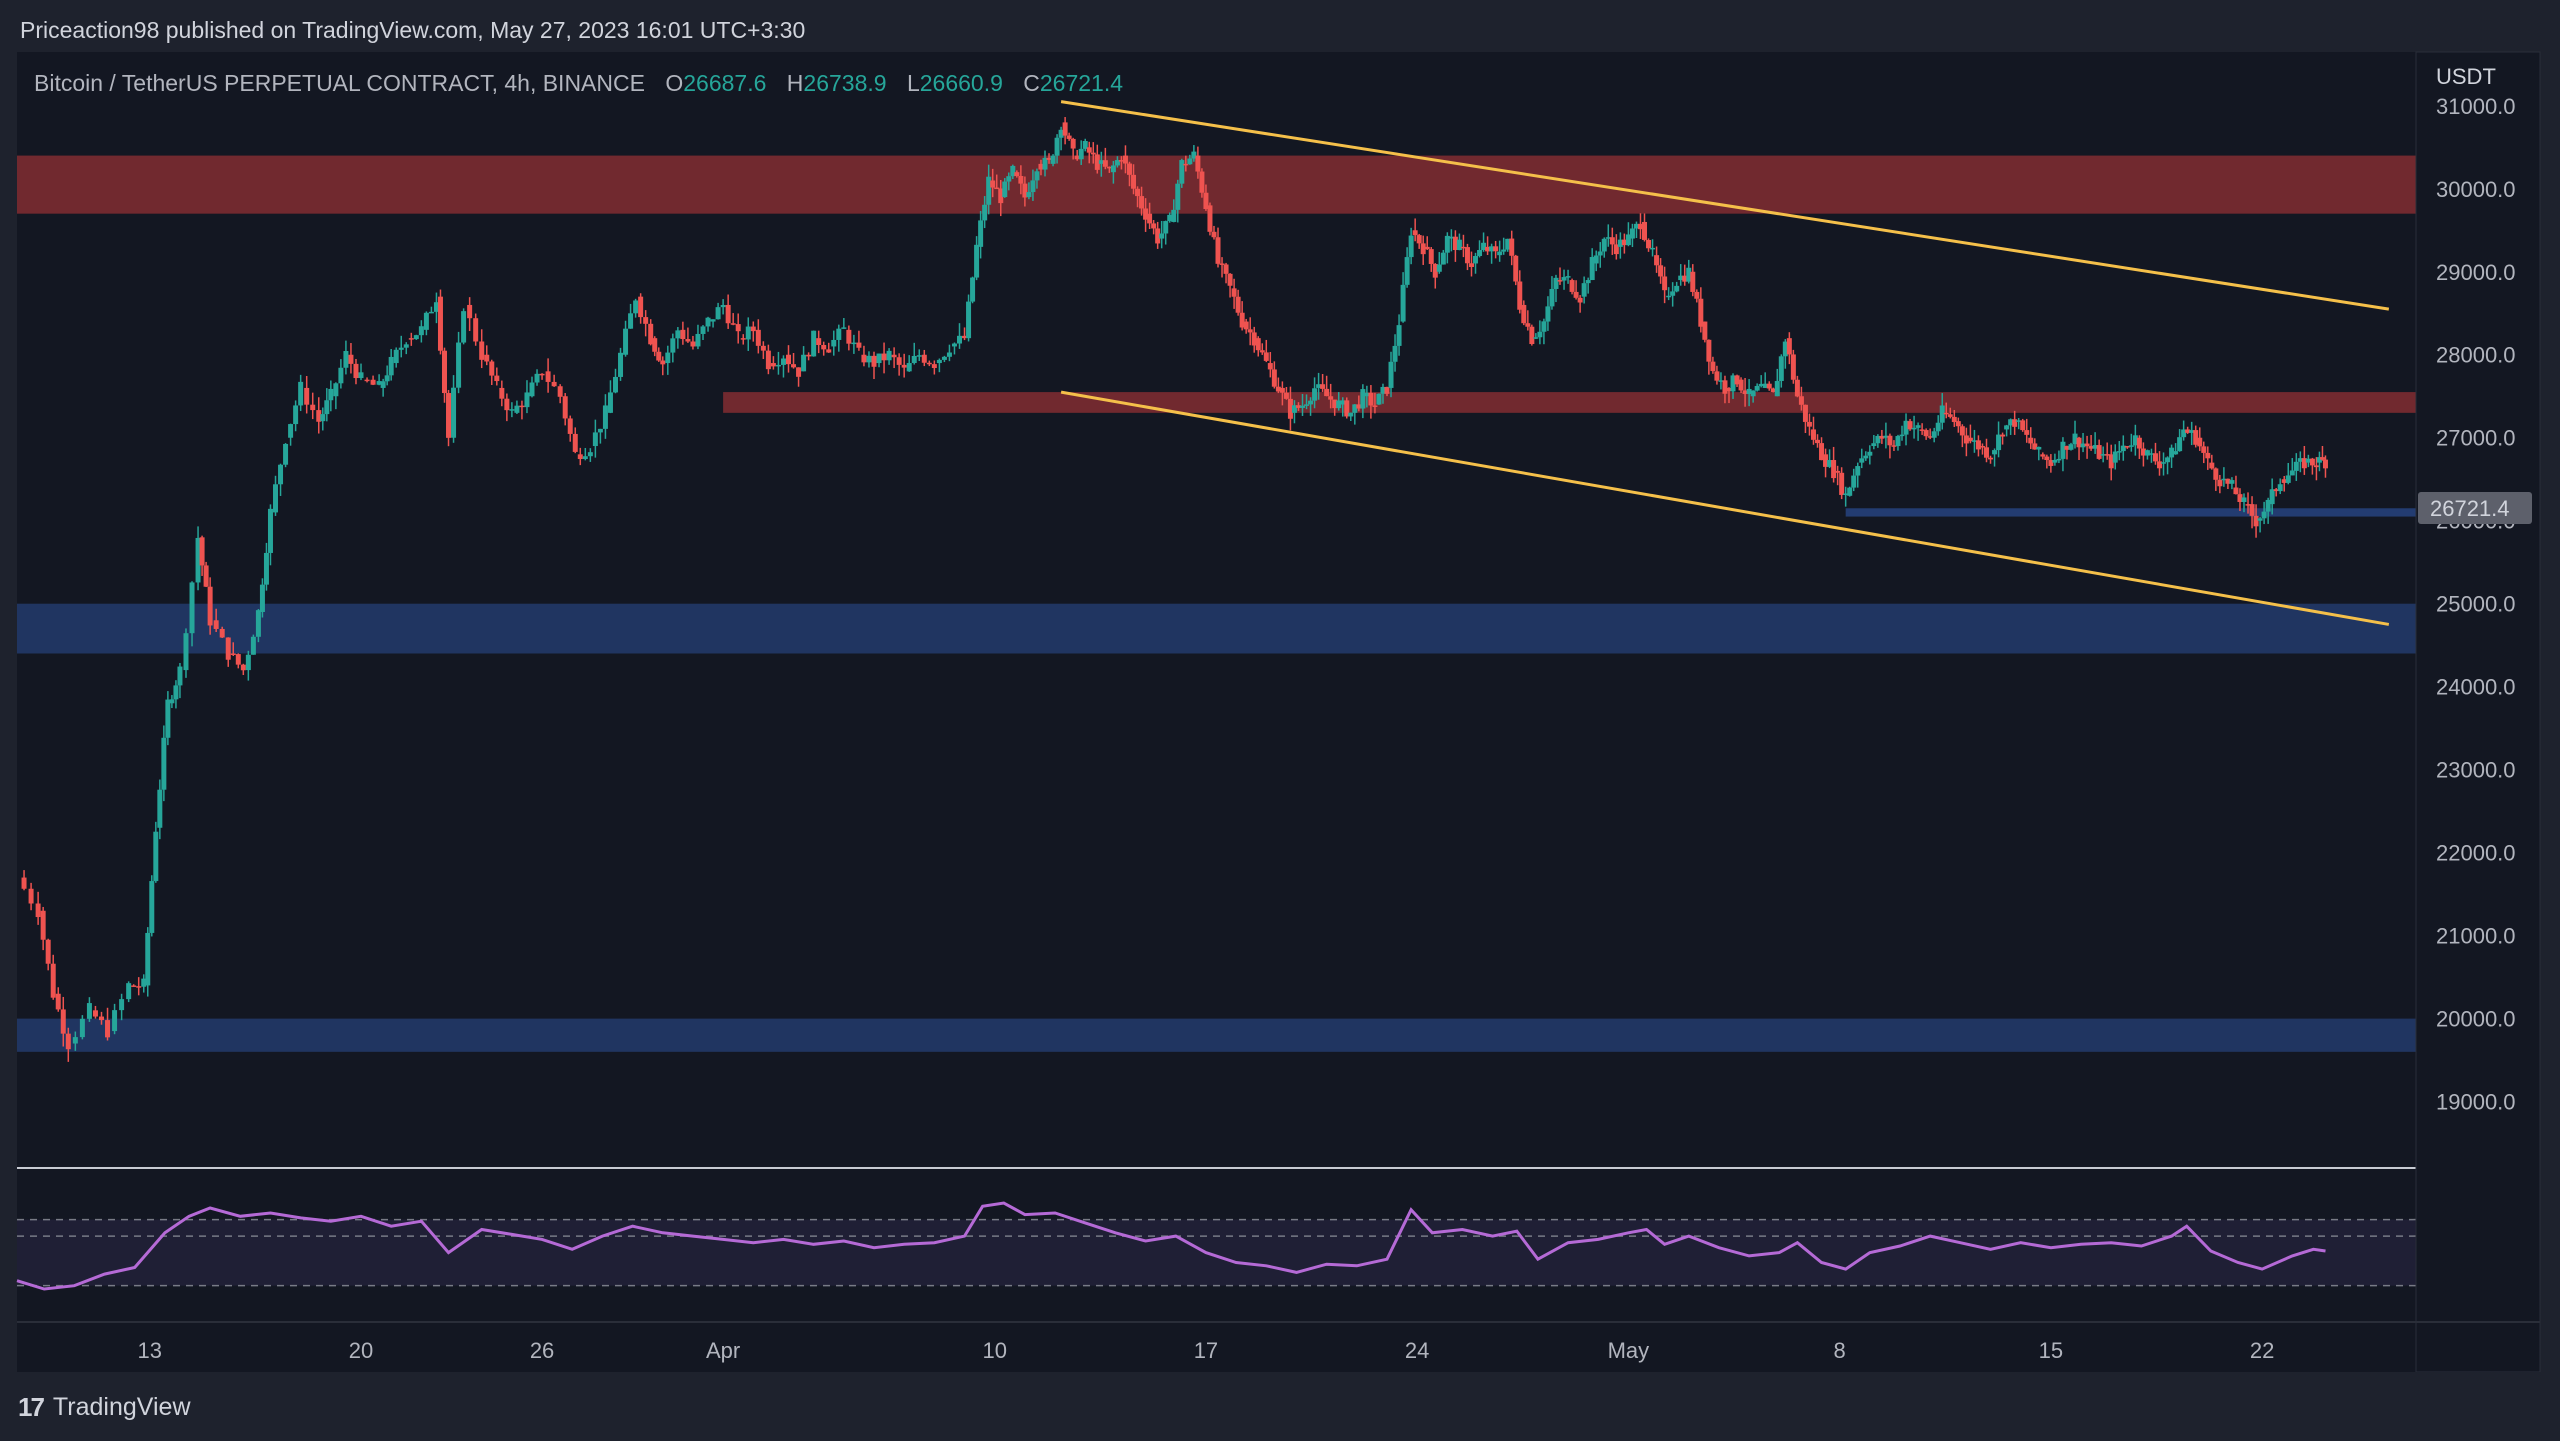 This screenshot has height=1441, width=2560. What do you see at coordinates (150, 1350) in the screenshot?
I see `time-tick-label: 13` at bounding box center [150, 1350].